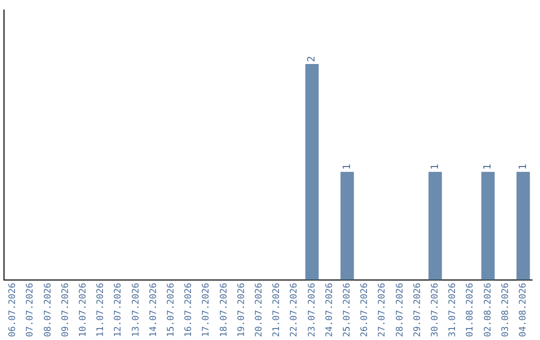  What do you see at coordinates (189, 310) in the screenshot?
I see `x-tick-label: 16.07.2026` at bounding box center [189, 310].